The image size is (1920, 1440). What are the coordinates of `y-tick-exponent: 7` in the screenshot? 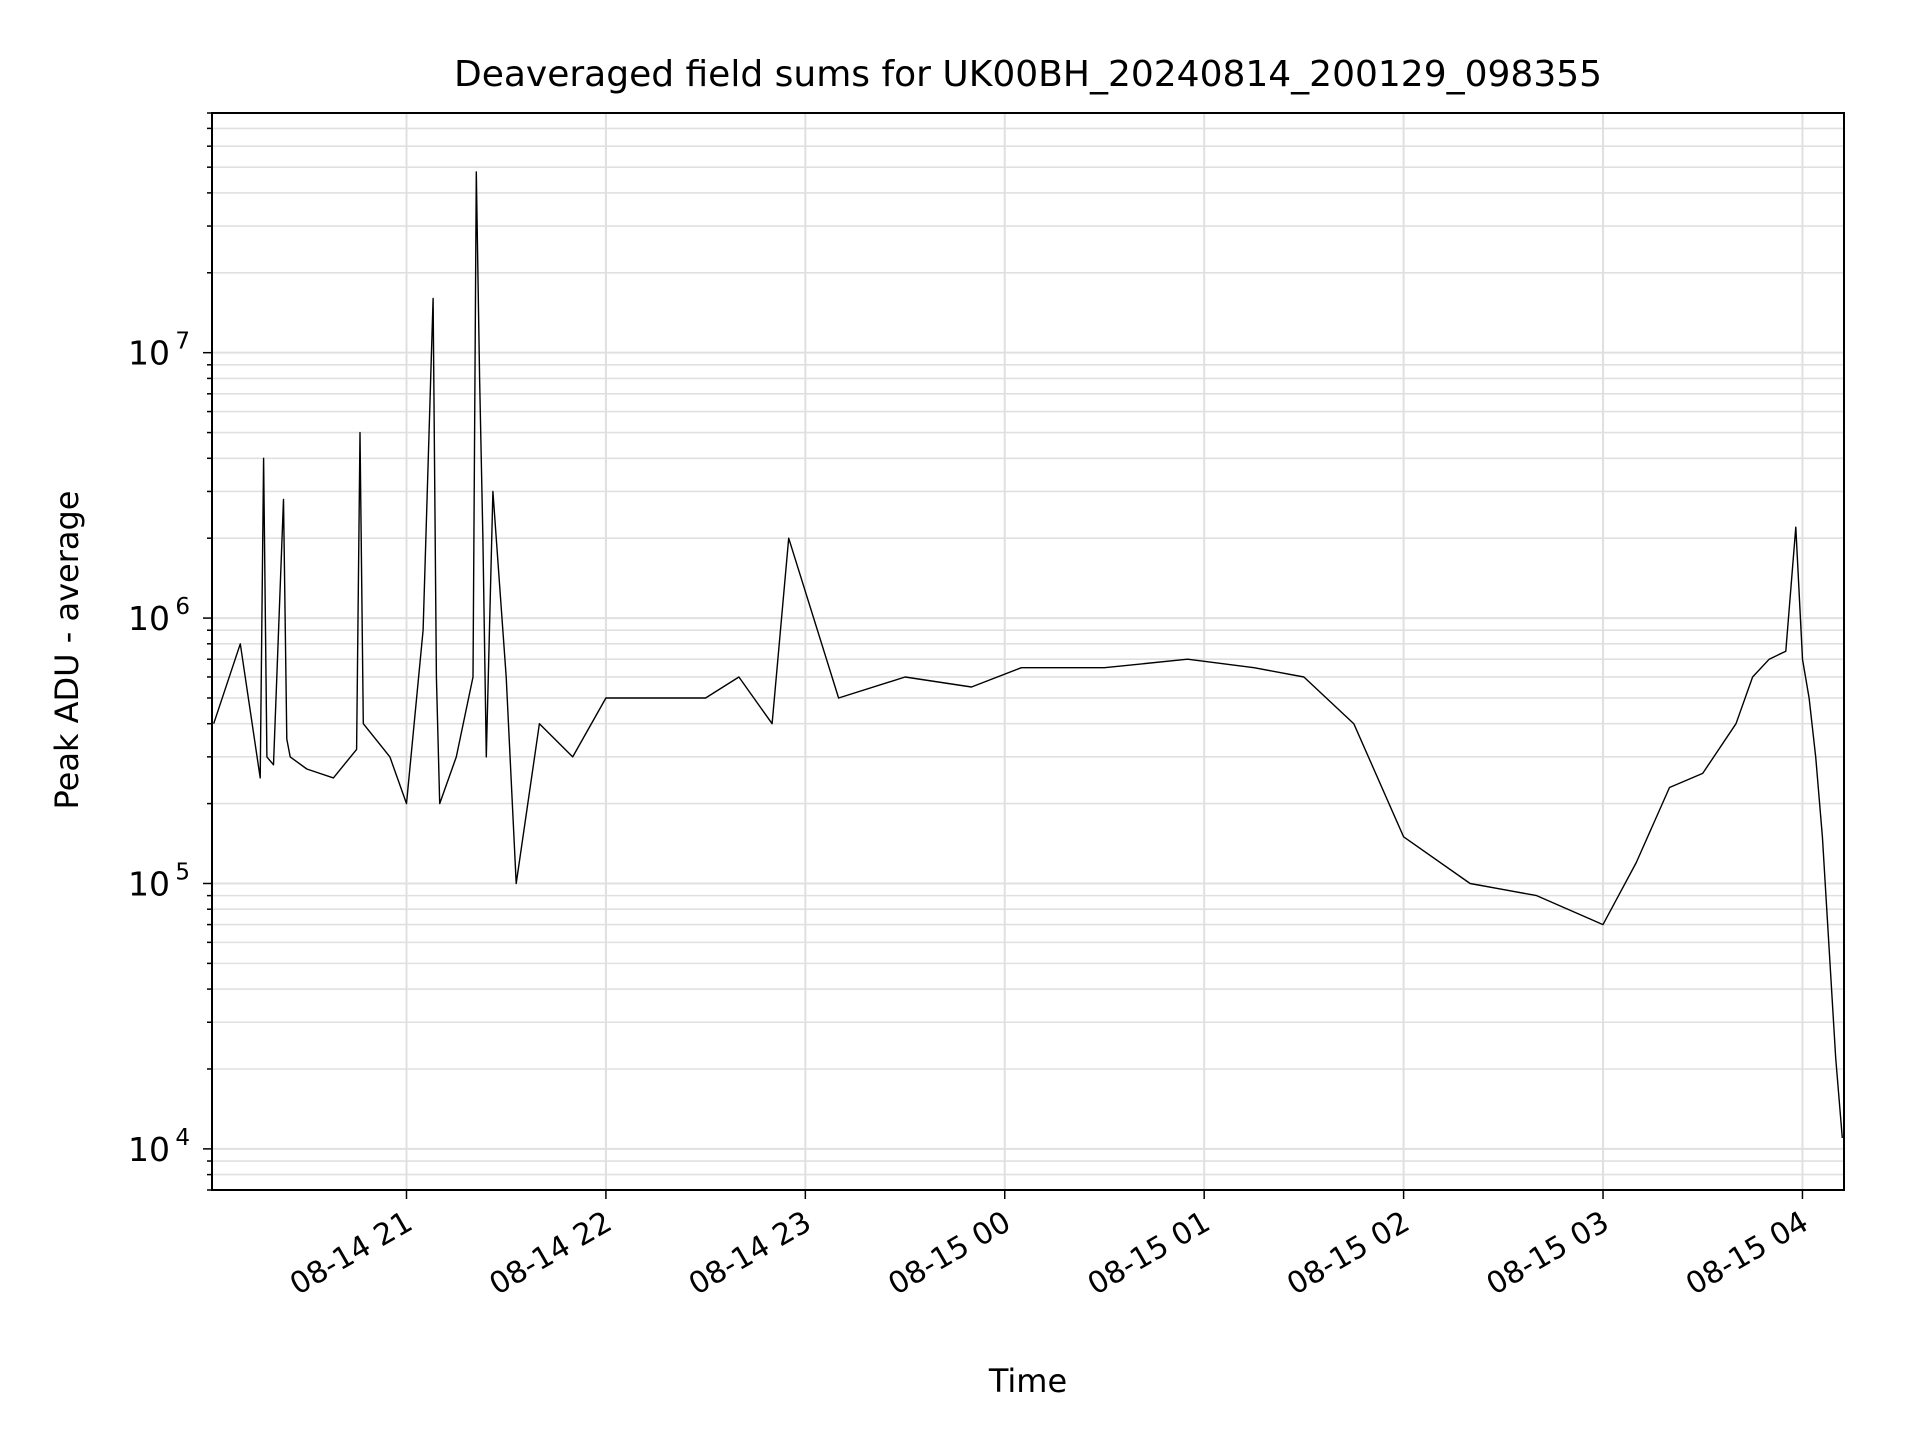 It's located at (182, 342).